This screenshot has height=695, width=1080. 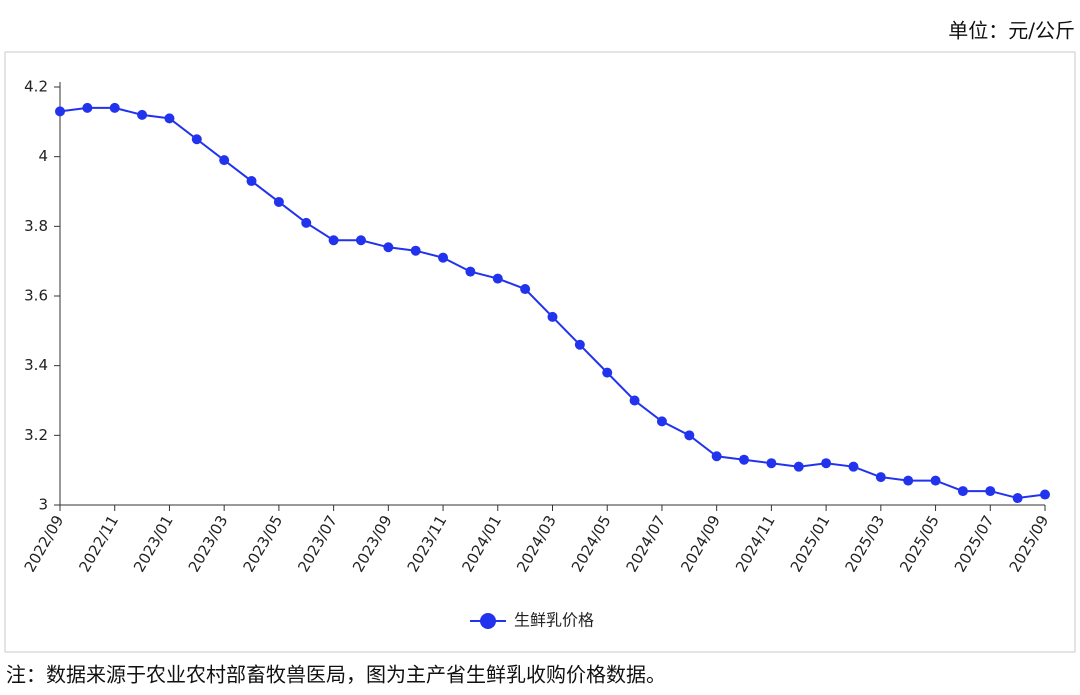 What do you see at coordinates (488, 621) in the screenshot?
I see `legend-marker` at bounding box center [488, 621].